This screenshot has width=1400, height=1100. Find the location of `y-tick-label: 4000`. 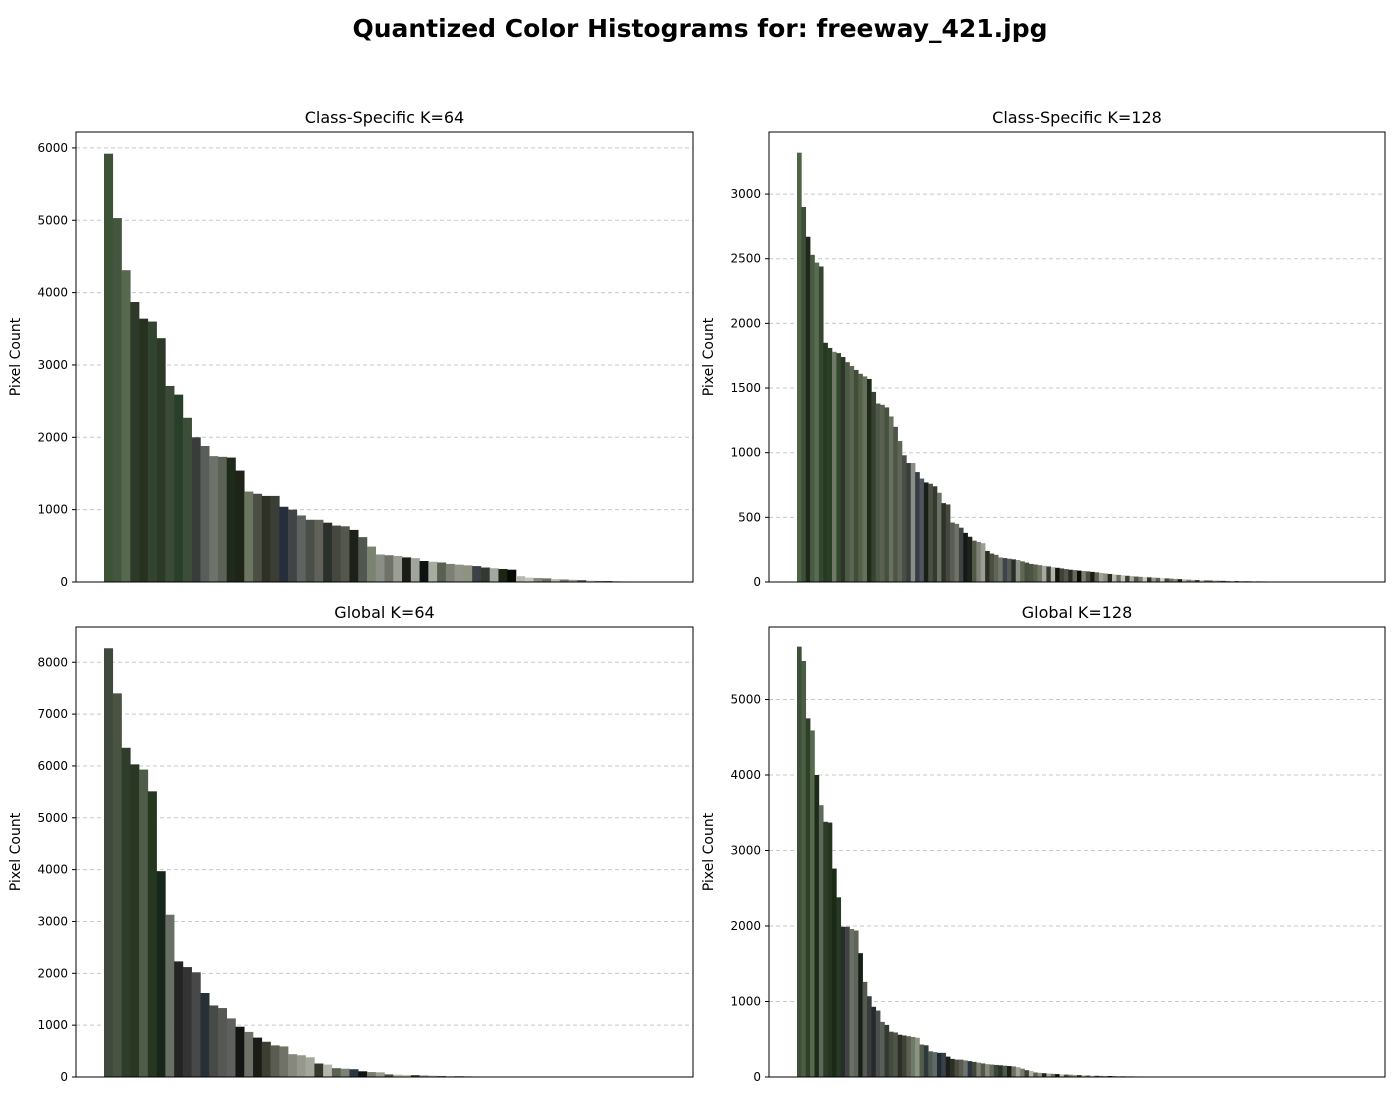

y-tick-label: 4000 is located at coordinates (745, 775).